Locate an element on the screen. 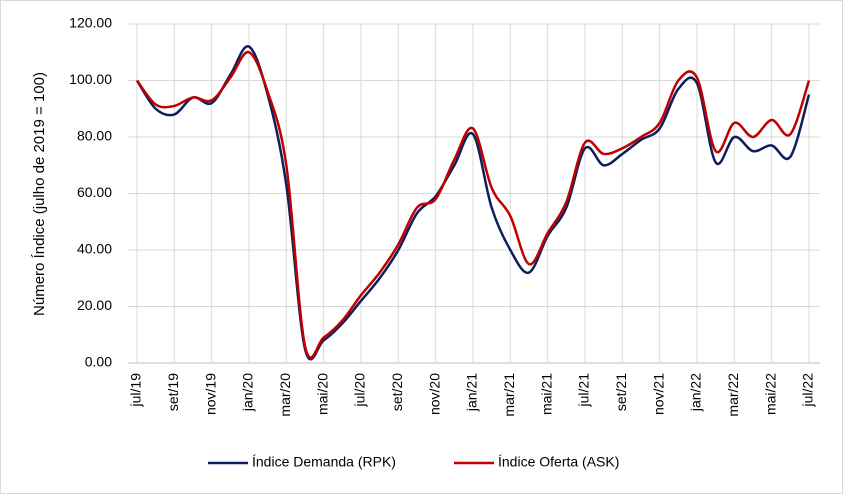 Image resolution: width=843 pixels, height=494 pixels. y-tick-label: 40.00 is located at coordinates (94, 249).